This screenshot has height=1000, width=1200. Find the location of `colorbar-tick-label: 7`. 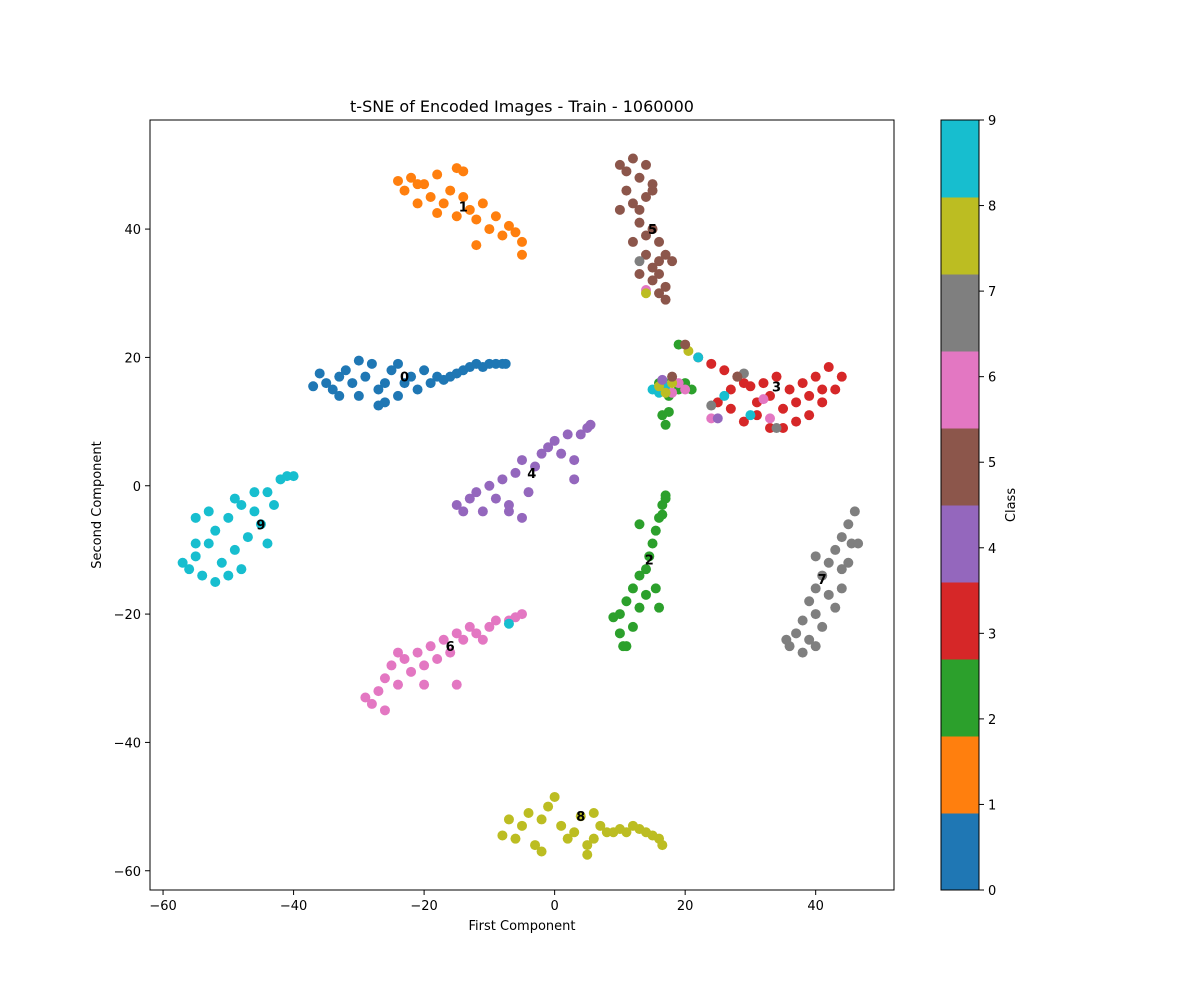

colorbar-tick-label: 7 is located at coordinates (992, 292).